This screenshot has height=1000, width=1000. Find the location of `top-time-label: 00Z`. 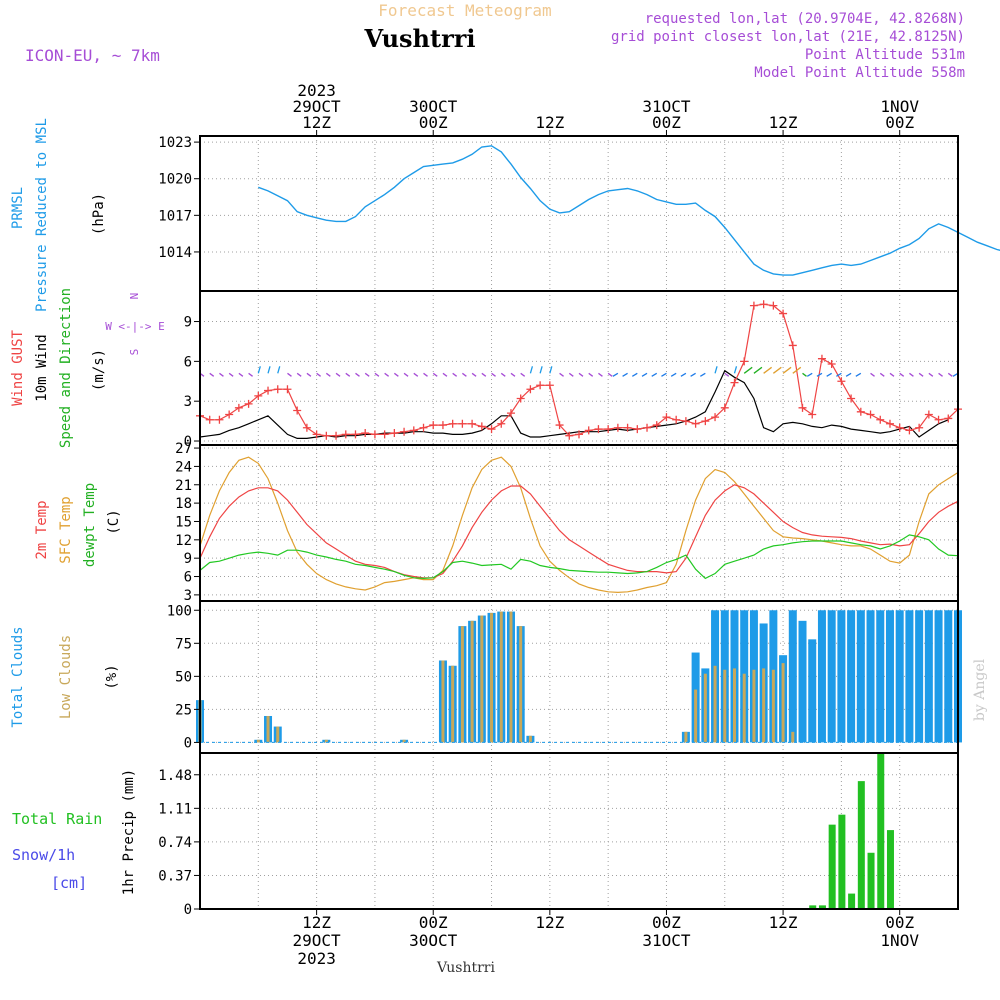

top-time-label: 00Z is located at coordinates (433, 122).